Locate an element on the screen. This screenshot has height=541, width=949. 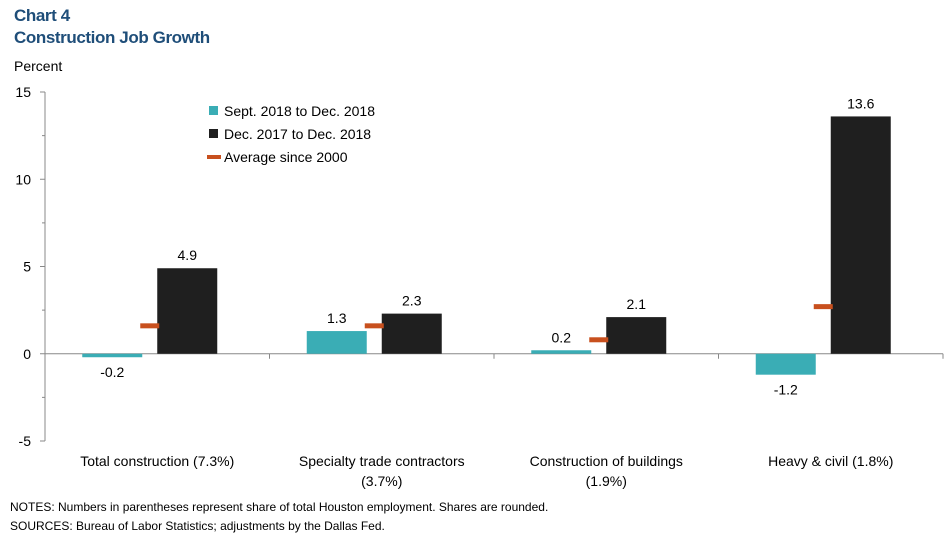
y-tick-label: 10 is located at coordinates (23, 179).